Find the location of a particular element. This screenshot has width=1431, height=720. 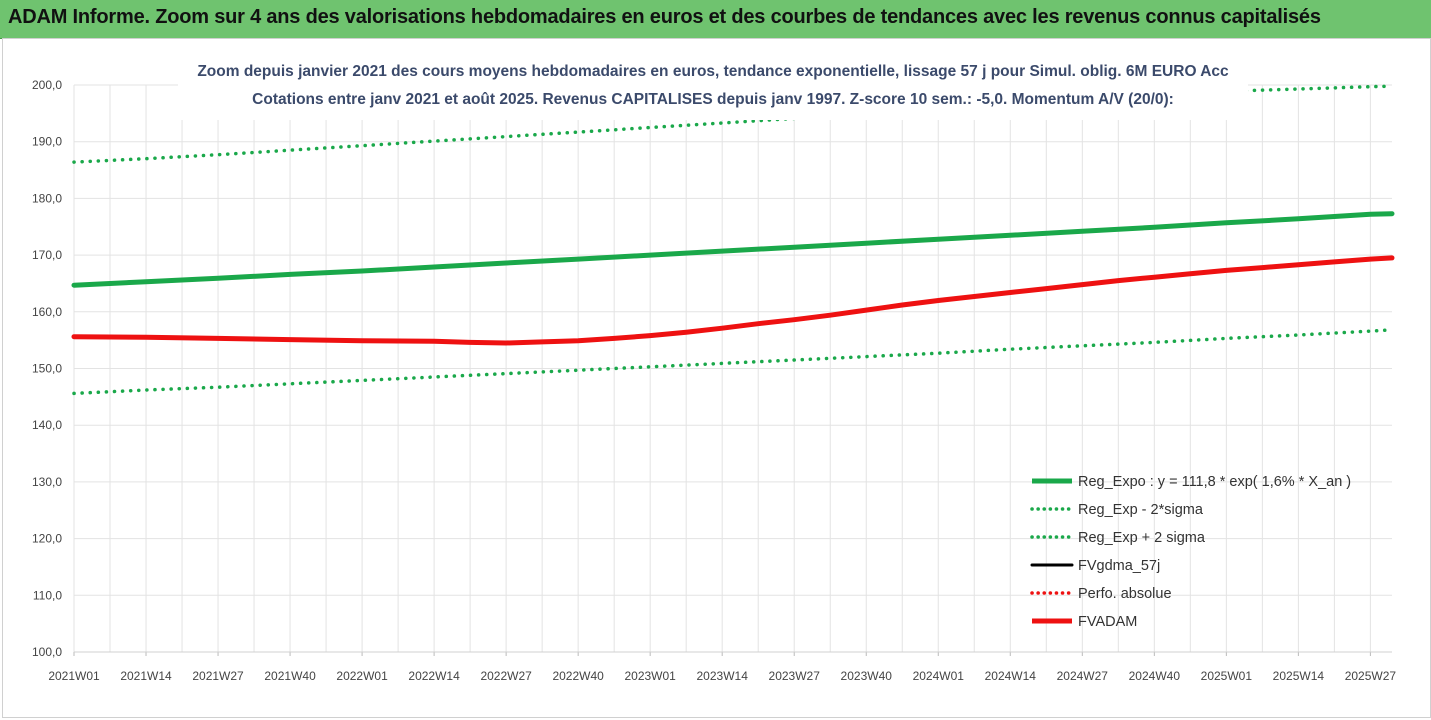

legend-label: FVADAM is located at coordinates (1107, 622).